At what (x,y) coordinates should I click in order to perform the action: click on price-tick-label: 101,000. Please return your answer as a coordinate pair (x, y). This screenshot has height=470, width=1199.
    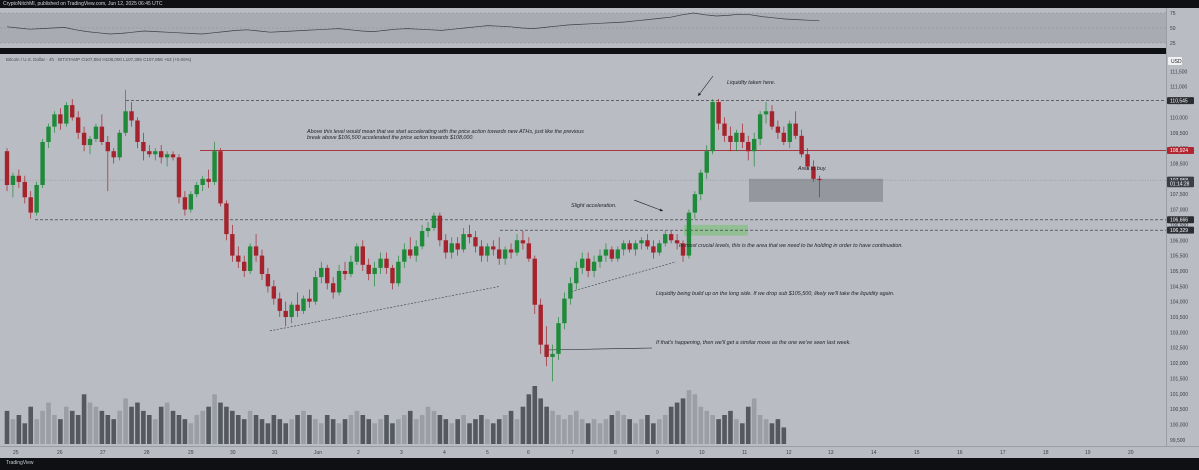
    Looking at the image, I should click on (1179, 395).